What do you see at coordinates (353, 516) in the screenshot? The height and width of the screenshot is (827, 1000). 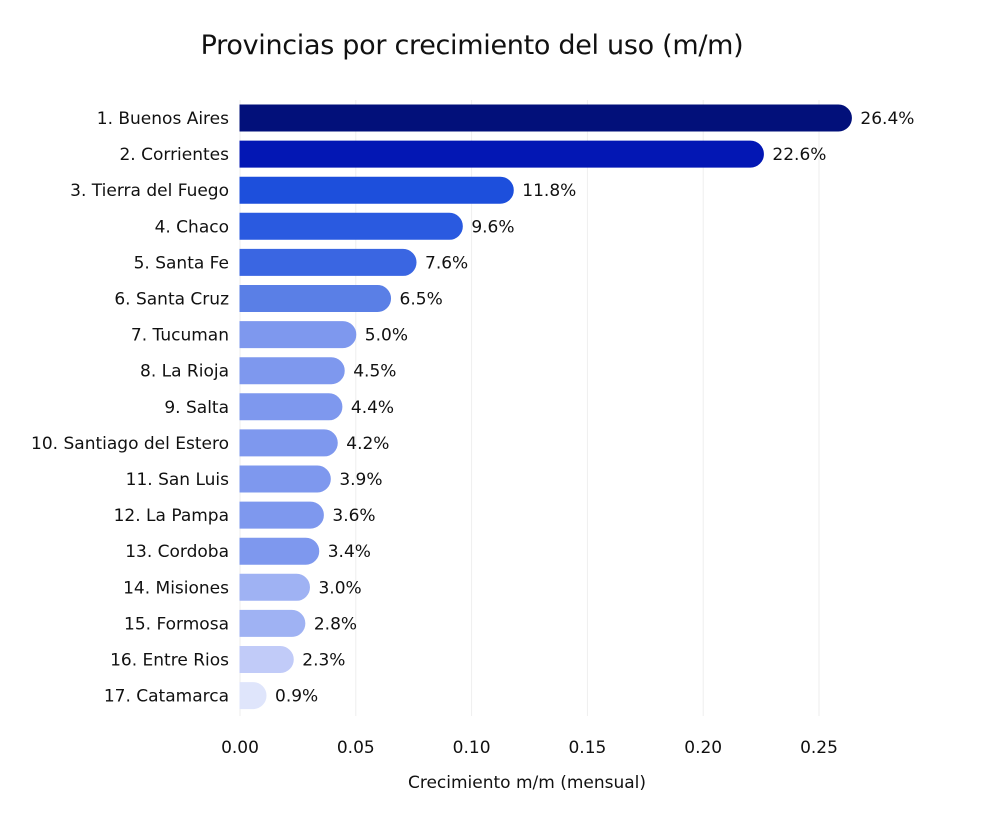 I see `value-label: 3.6%` at bounding box center [353, 516].